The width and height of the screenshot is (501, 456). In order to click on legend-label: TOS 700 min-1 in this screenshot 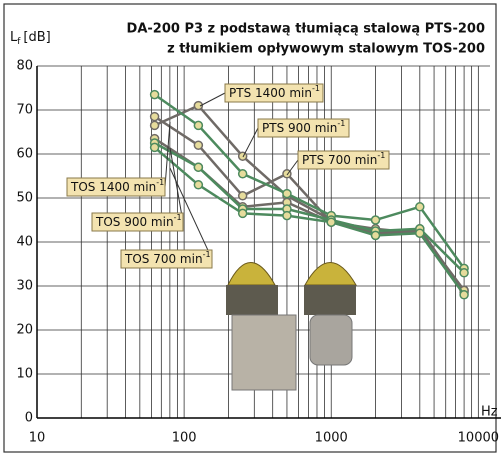, I will do `click(167, 258)`.